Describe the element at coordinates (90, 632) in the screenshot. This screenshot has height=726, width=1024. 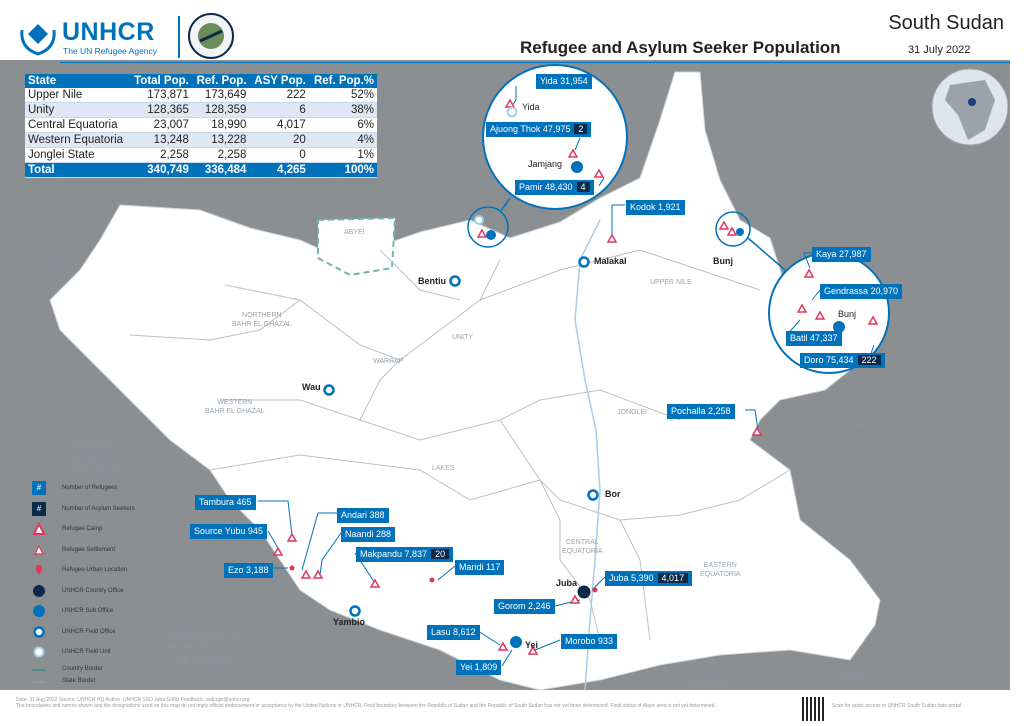
I see `legend-item: UNHCR Field Office` at that location.